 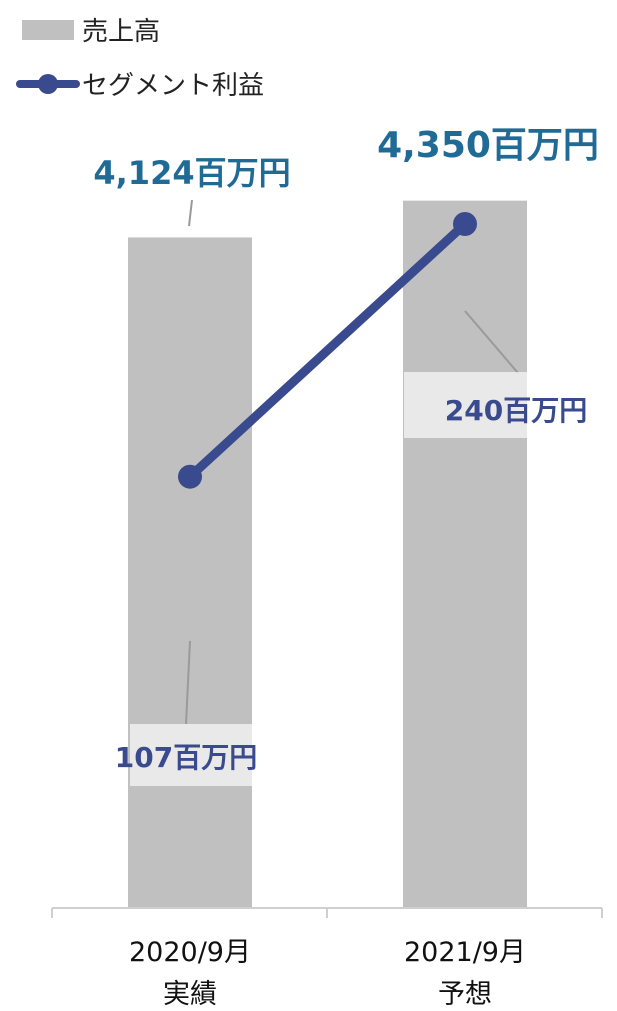 I want to click on x-tick-label: 2020/9月, so click(x=190, y=952).